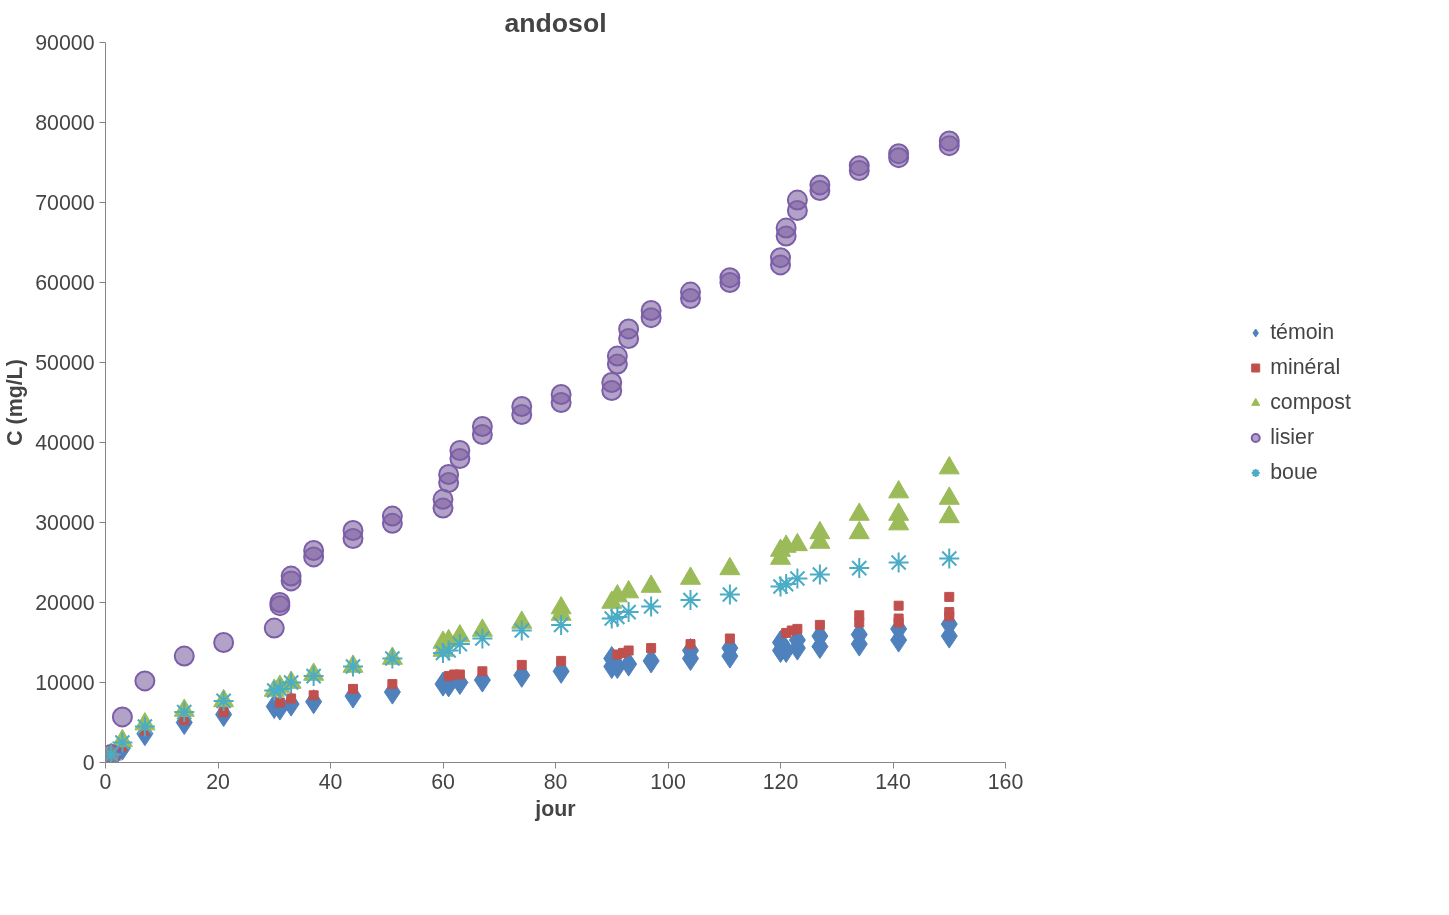 The height and width of the screenshot is (915, 1449). Describe the element at coordinates (65, 203) in the screenshot. I see `y-tick-label: 70000` at that location.